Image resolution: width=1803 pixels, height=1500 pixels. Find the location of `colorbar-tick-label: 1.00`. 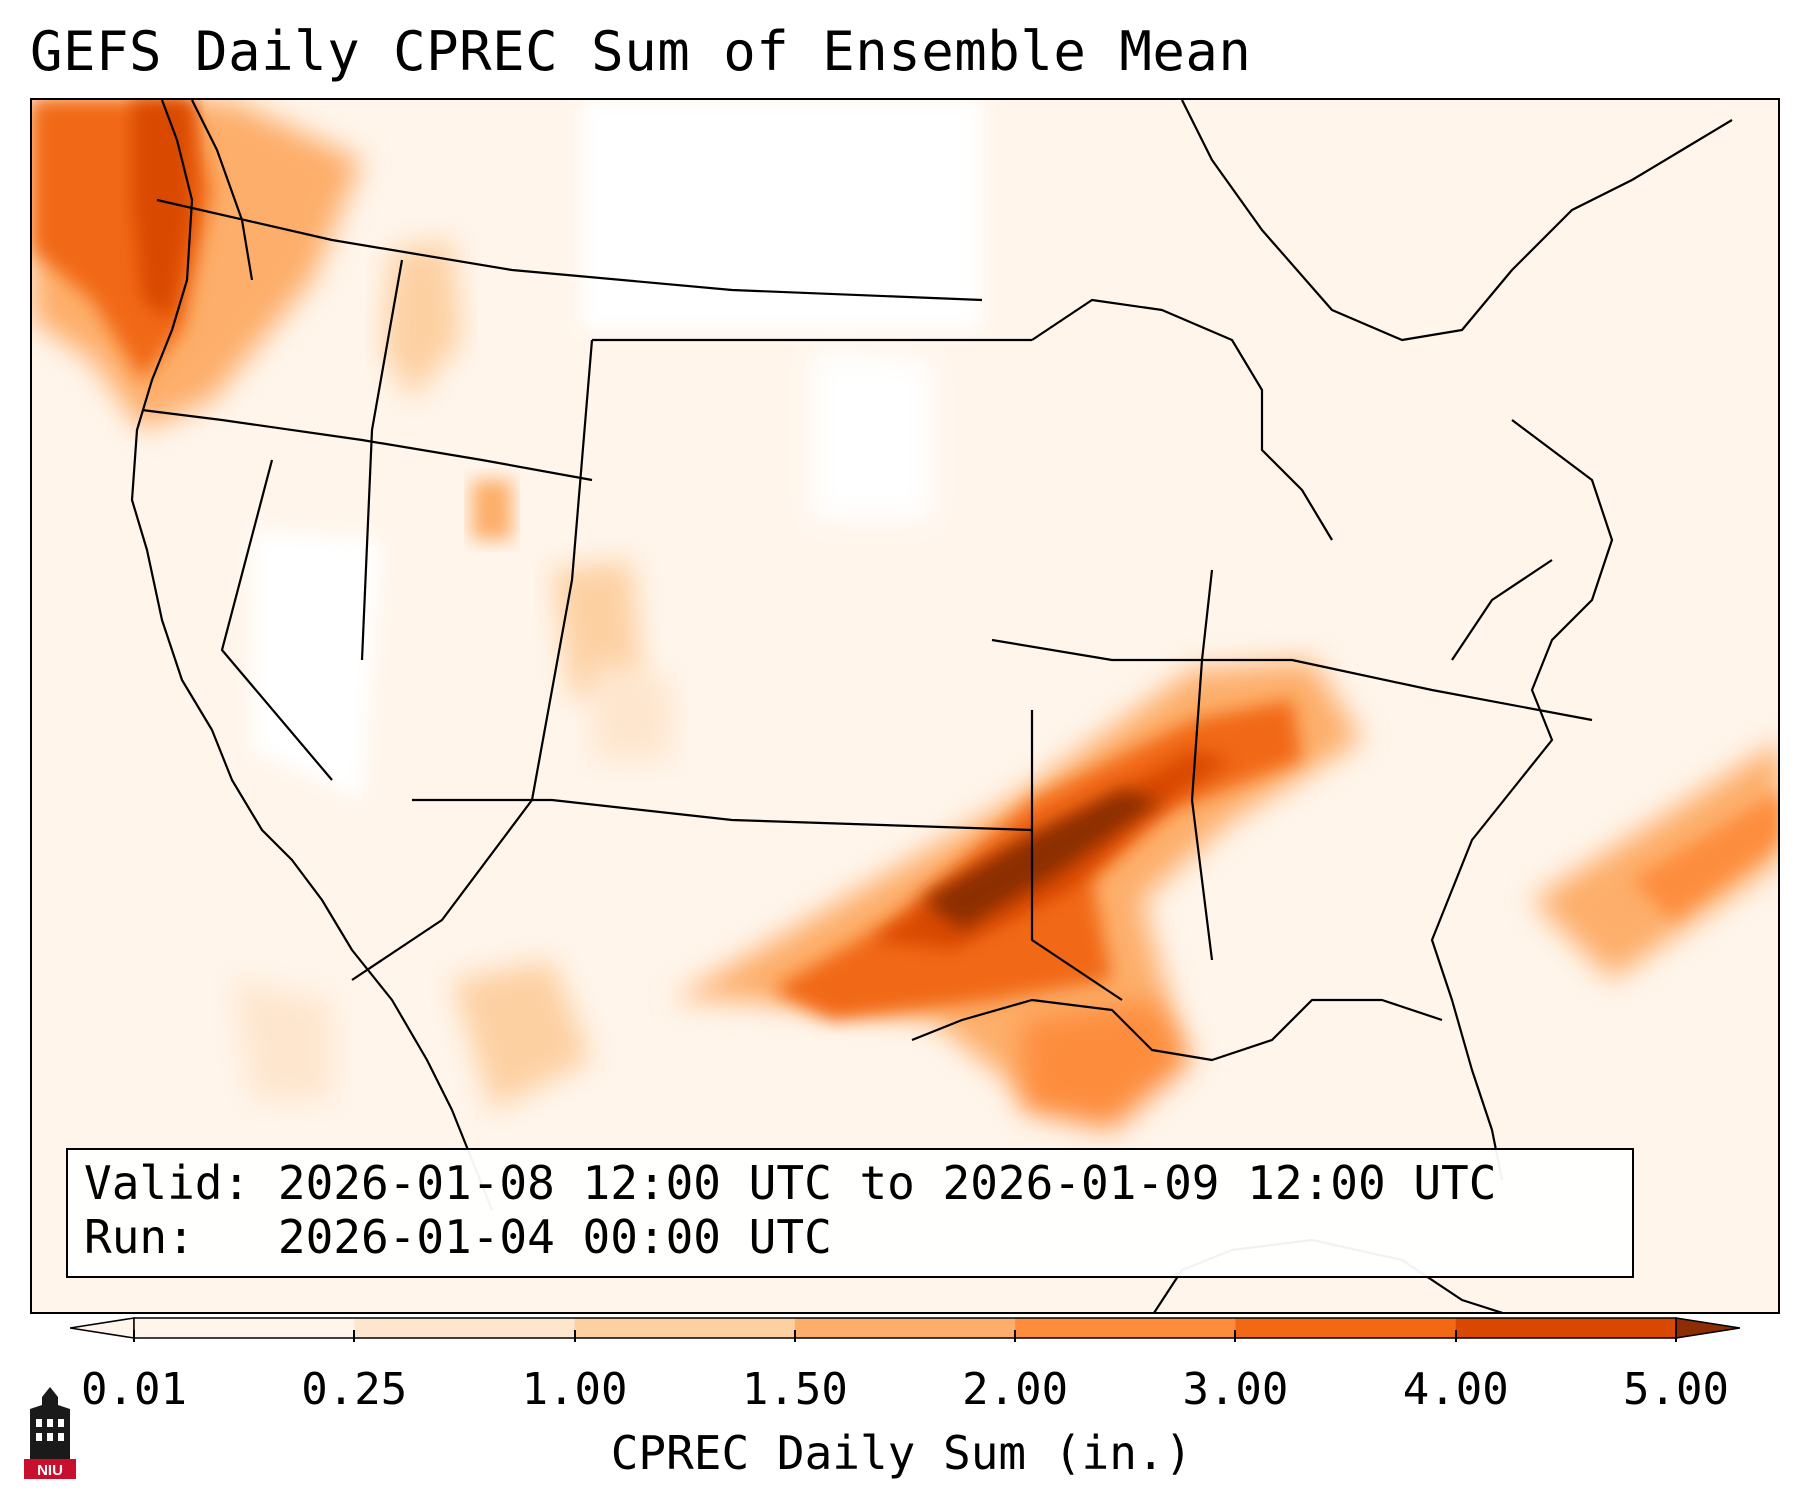

colorbar-tick-label: 1.00 is located at coordinates (574, 1389).